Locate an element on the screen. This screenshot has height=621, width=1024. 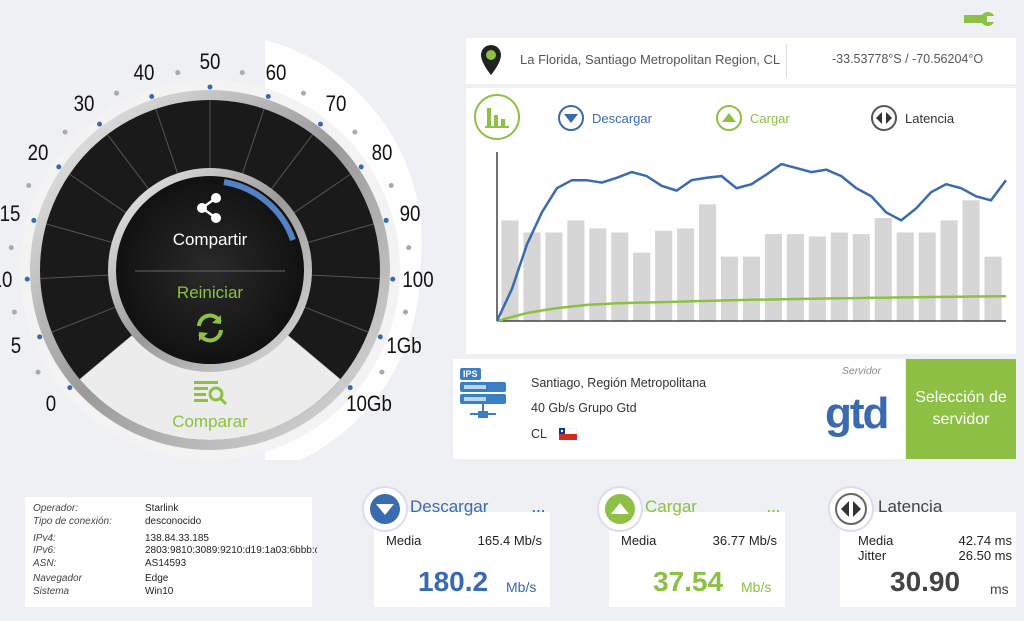
chart-type-button is located at coordinates (497, 117).